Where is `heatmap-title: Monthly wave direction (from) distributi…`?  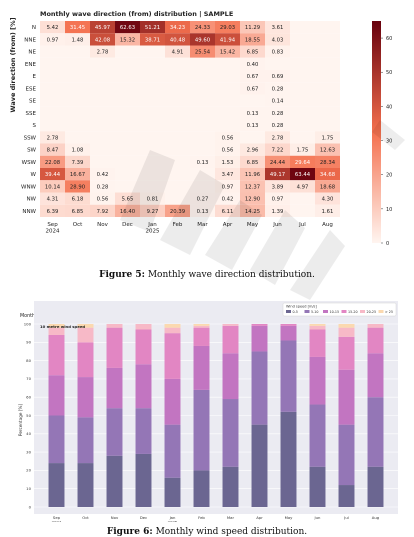
heatmap-title: Monthly wave direction (from) distributi… is located at coordinates (136, 14).